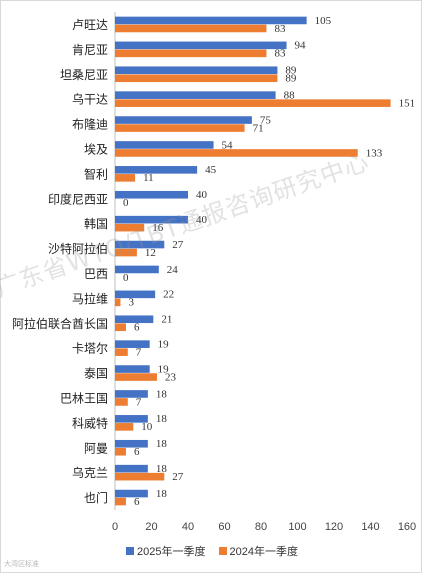 The image size is (424, 575). Describe the element at coordinates (90, 422) in the screenshot. I see `category-label: 科威特` at that location.